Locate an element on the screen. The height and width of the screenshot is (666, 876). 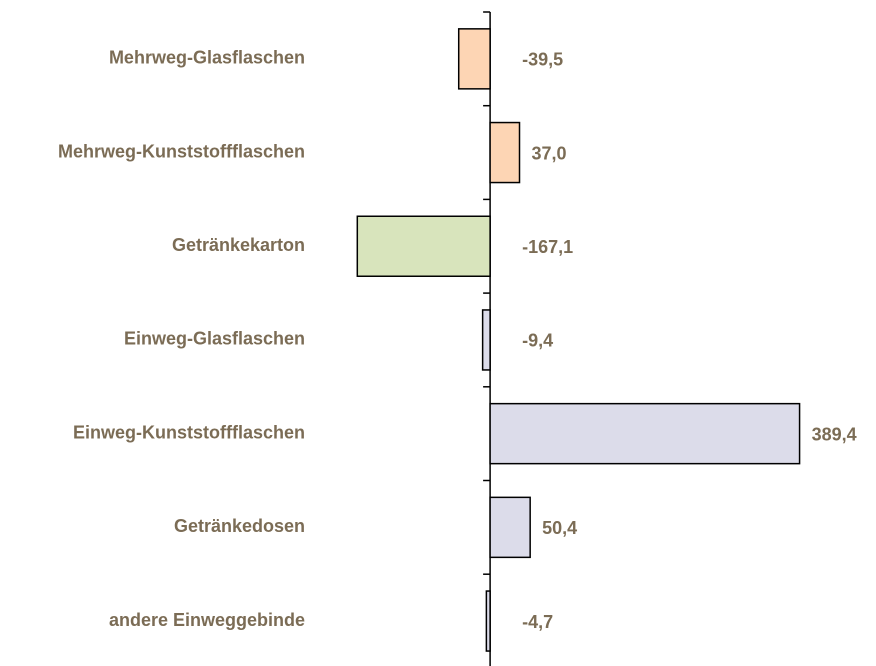
category-label: Mehrweg-Kunststoffflaschen is located at coordinates (181, 151).